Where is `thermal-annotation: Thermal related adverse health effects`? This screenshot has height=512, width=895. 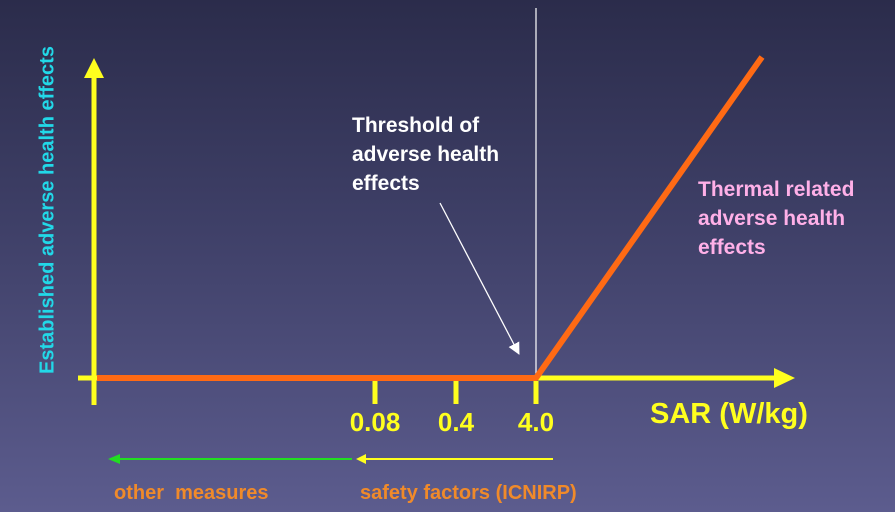
thermal-annotation: Thermal related adverse health effects is located at coordinates (776, 218).